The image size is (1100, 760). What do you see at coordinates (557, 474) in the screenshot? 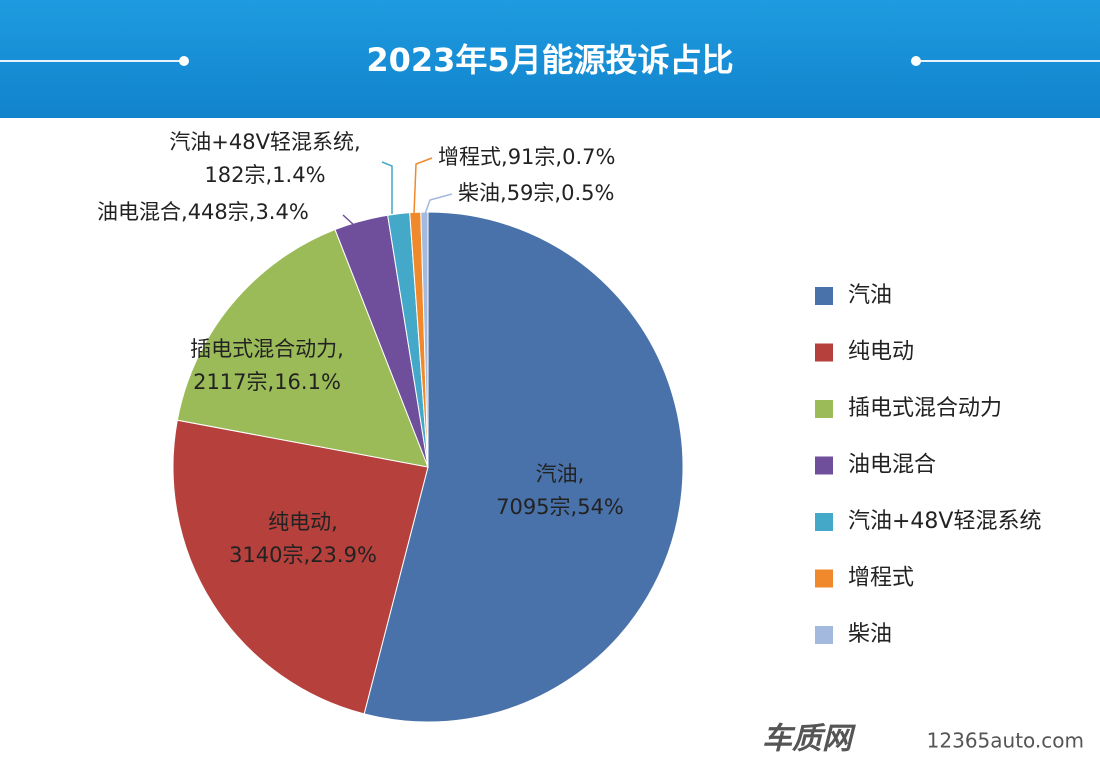
I see `slice-label-name: 汽油` at bounding box center [557, 474].